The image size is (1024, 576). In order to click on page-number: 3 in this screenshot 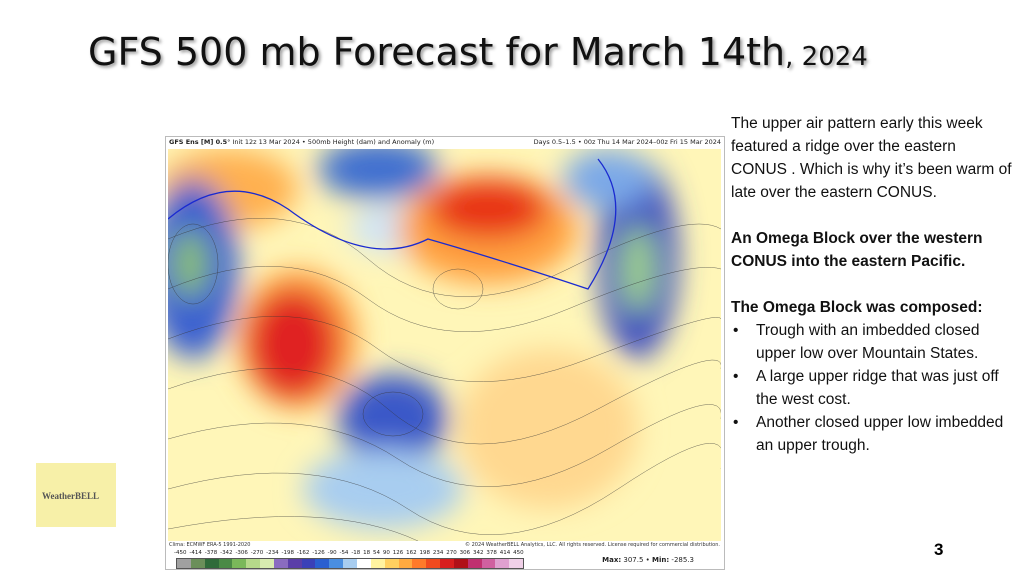, I will do `click(939, 549)`.